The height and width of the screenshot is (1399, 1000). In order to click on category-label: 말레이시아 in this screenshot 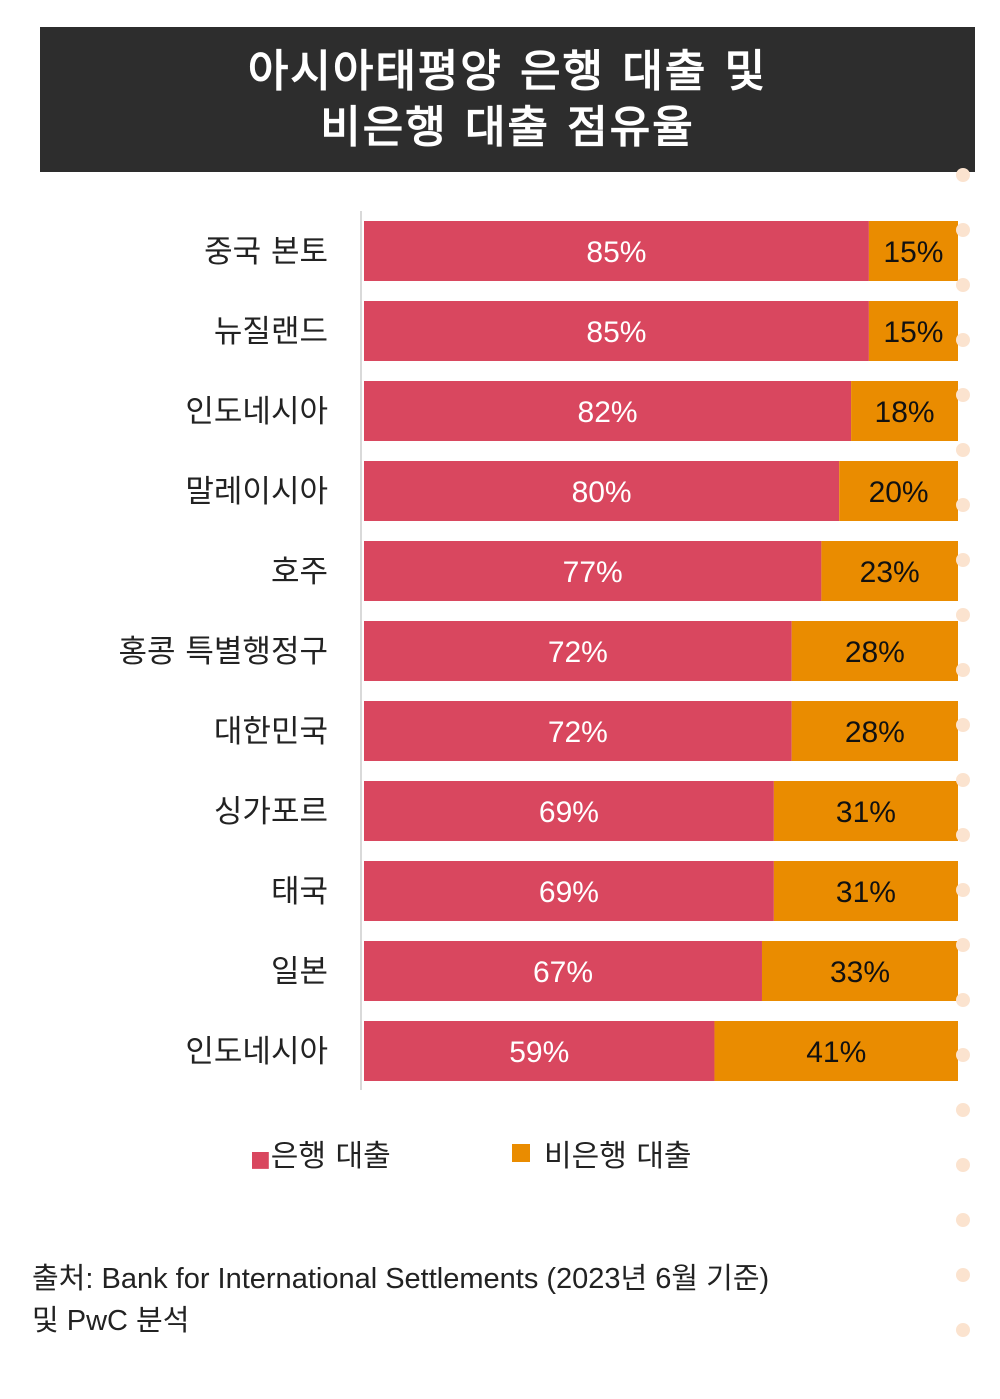, I will do `click(256, 492)`.